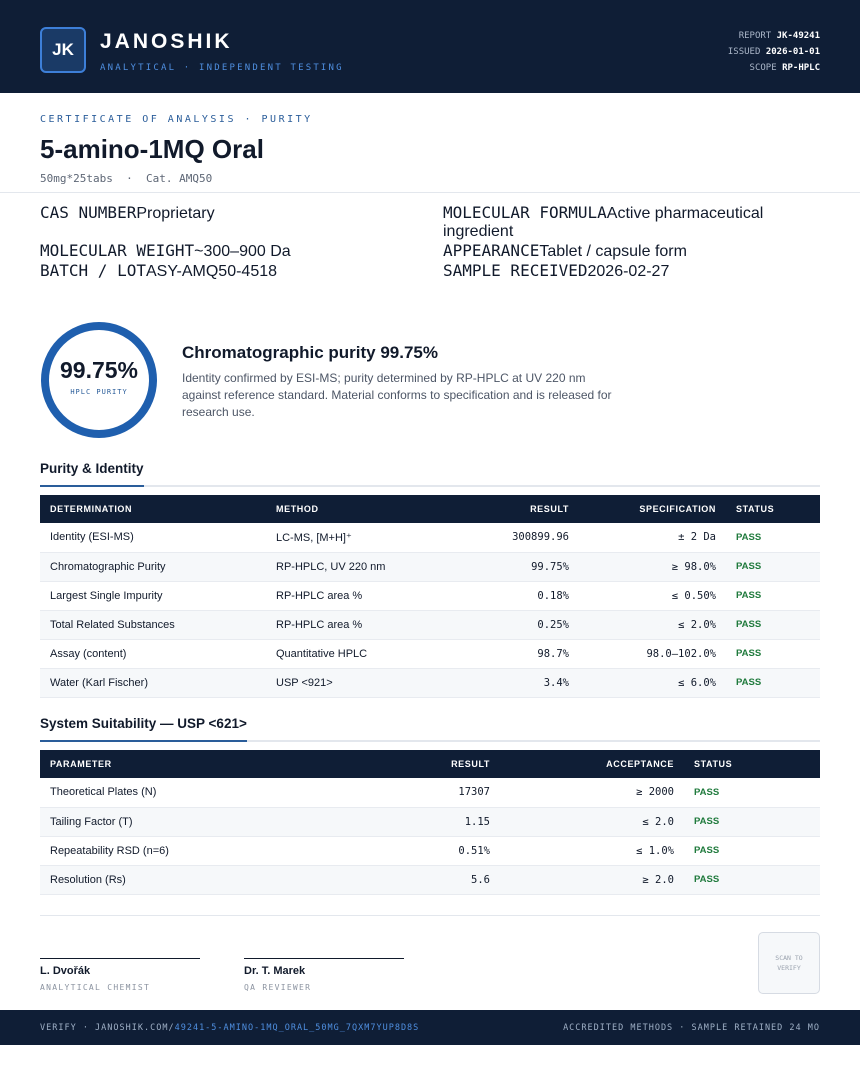  What do you see at coordinates (152, 149) in the screenshot?
I see `product-title: 5-amino-1MQ Oral` at bounding box center [152, 149].